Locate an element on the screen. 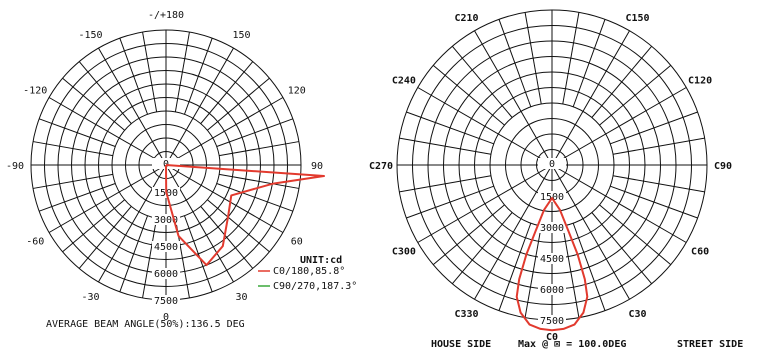  angle-label: C270 is located at coordinates (381, 166).